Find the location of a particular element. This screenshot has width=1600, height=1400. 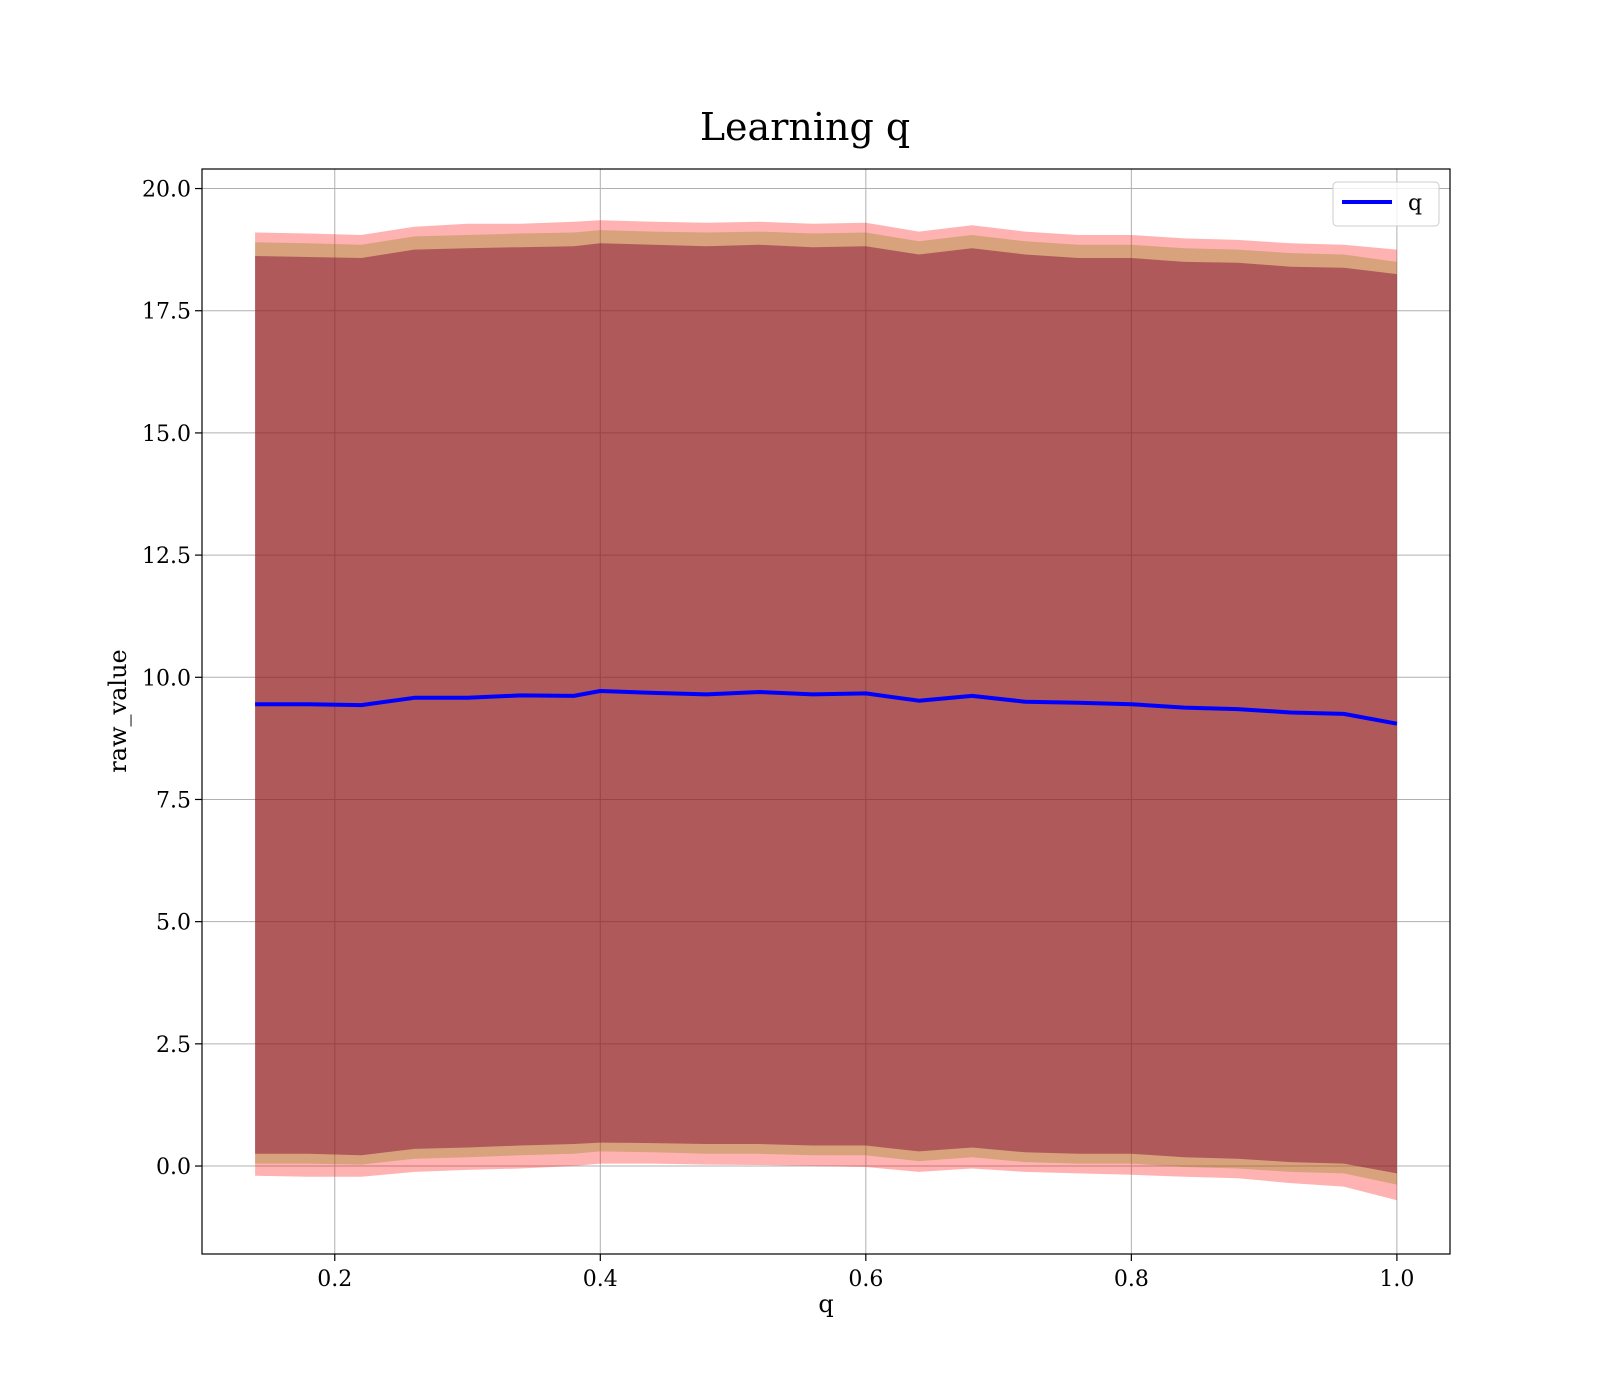

y-tick-label: 20.0 is located at coordinates (166, 190).